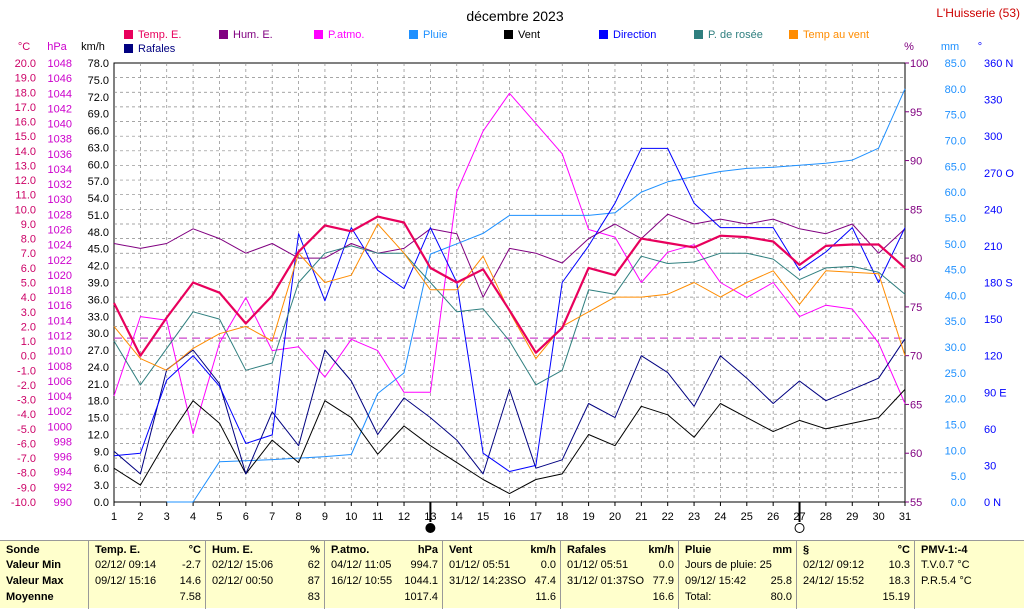 The width and height of the screenshot is (1024, 609). What do you see at coordinates (98, 233) in the screenshot?
I see `wind-tick-label: 48.0` at bounding box center [98, 233].